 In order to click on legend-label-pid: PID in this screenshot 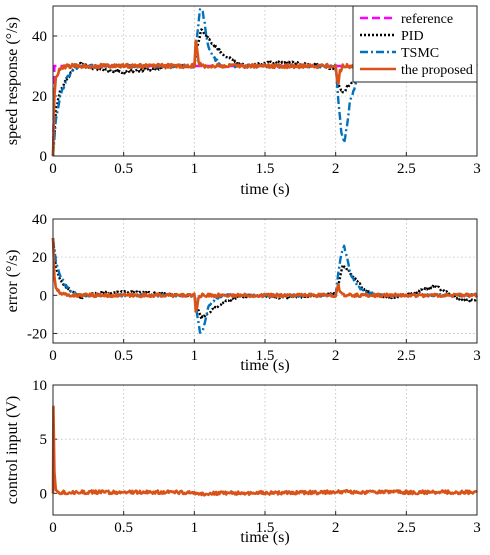, I will do `click(412, 36)`.